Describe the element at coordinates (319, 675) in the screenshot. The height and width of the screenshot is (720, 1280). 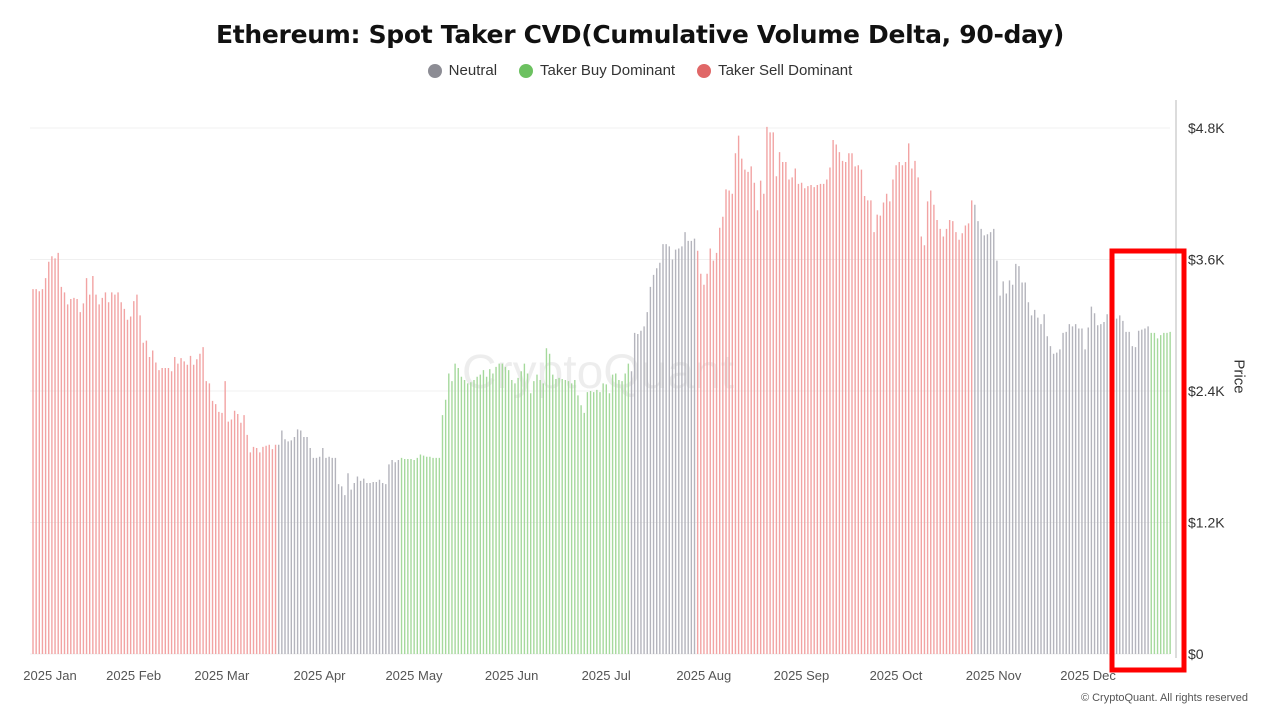
I see `x-tick-label: 2025 Apr` at that location.